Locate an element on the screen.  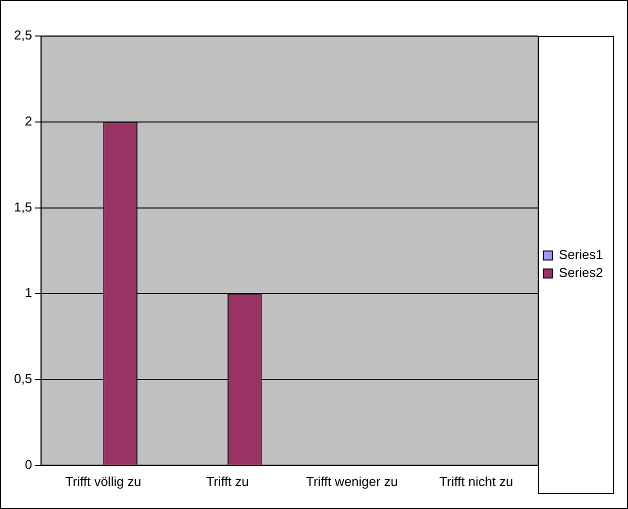
y-tick-label: 1 is located at coordinates (28, 292).